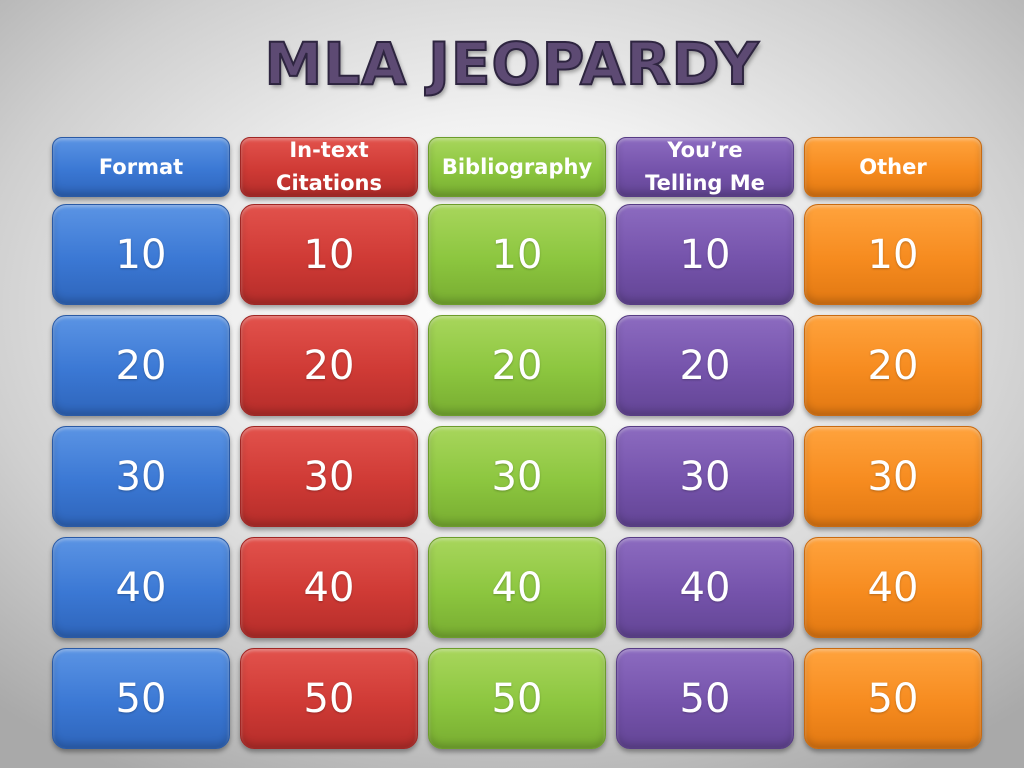 The image size is (1024, 768). Describe the element at coordinates (893, 698) in the screenshot. I see `tile-other-50: 50` at that location.